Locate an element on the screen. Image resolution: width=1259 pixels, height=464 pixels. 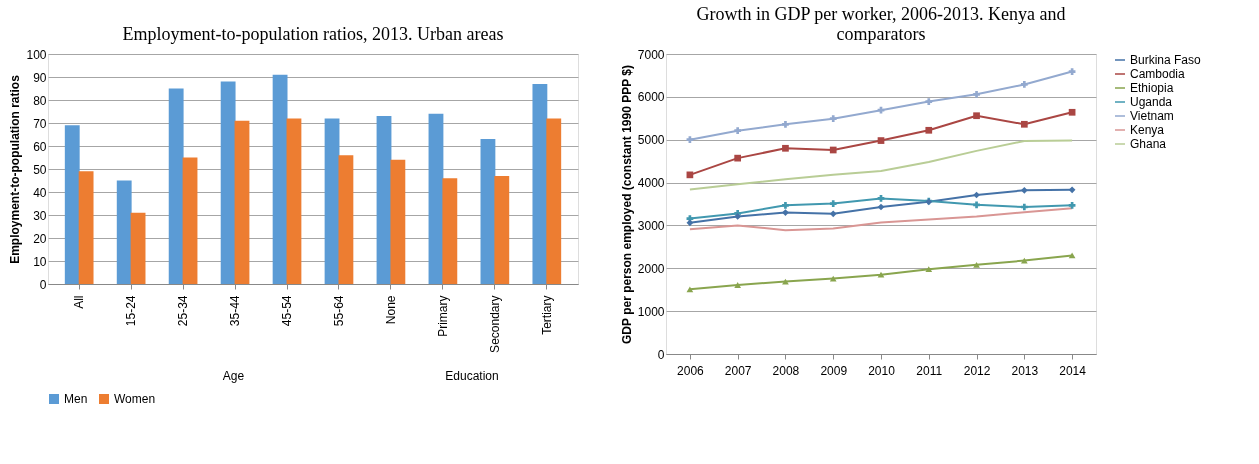
x-tick-label: 2008 is located at coordinates (786, 370).